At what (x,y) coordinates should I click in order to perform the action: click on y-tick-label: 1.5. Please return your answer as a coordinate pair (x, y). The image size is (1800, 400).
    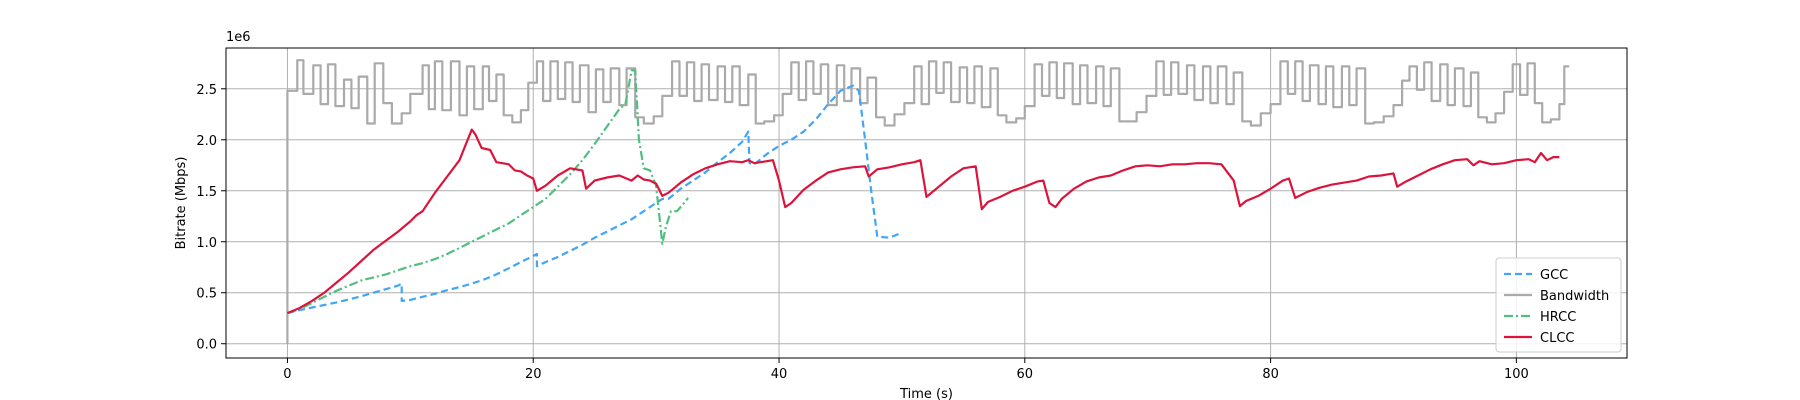
    Looking at the image, I should click on (206, 192).